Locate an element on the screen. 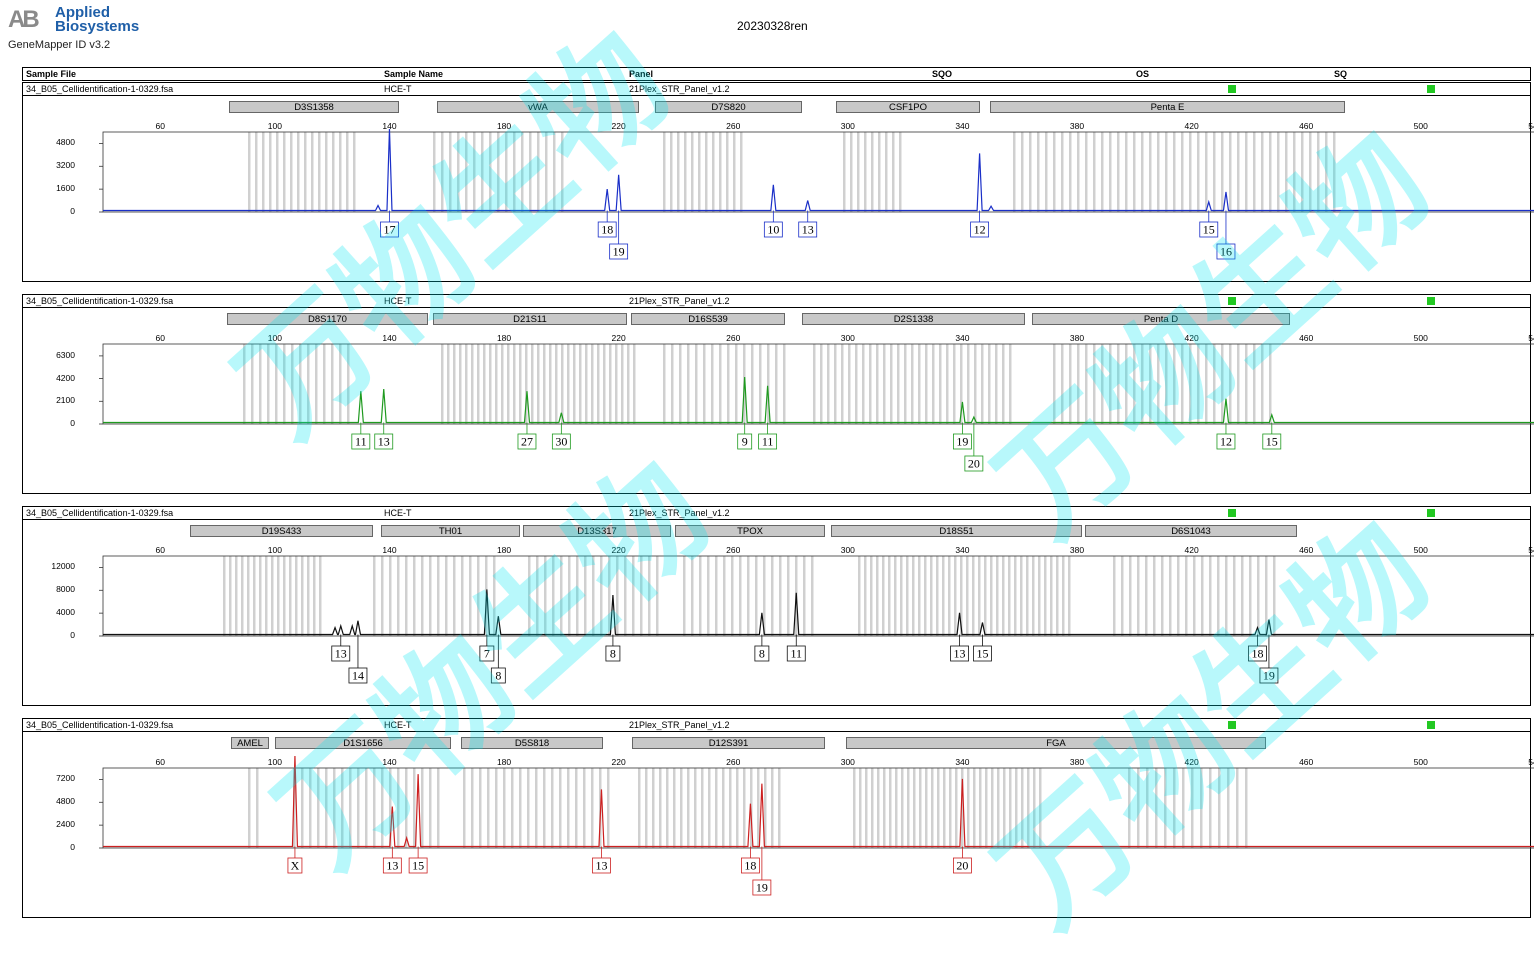 The image size is (1534, 960). marker-d16s539: D16S539 is located at coordinates (708, 319).